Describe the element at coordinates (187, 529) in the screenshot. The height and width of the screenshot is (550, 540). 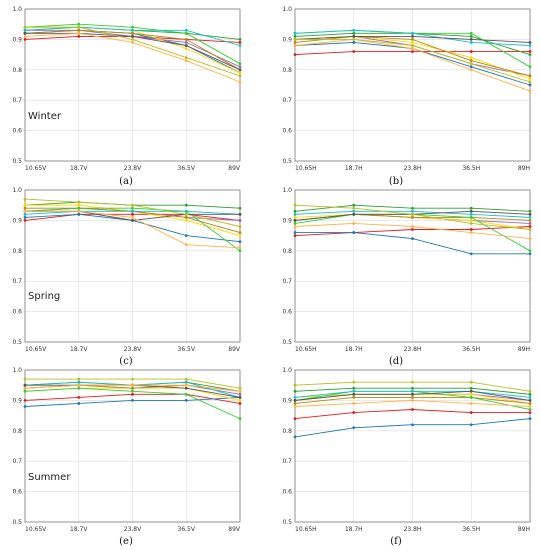
I see `x-tick-label-e-3: 36.5V` at that location.